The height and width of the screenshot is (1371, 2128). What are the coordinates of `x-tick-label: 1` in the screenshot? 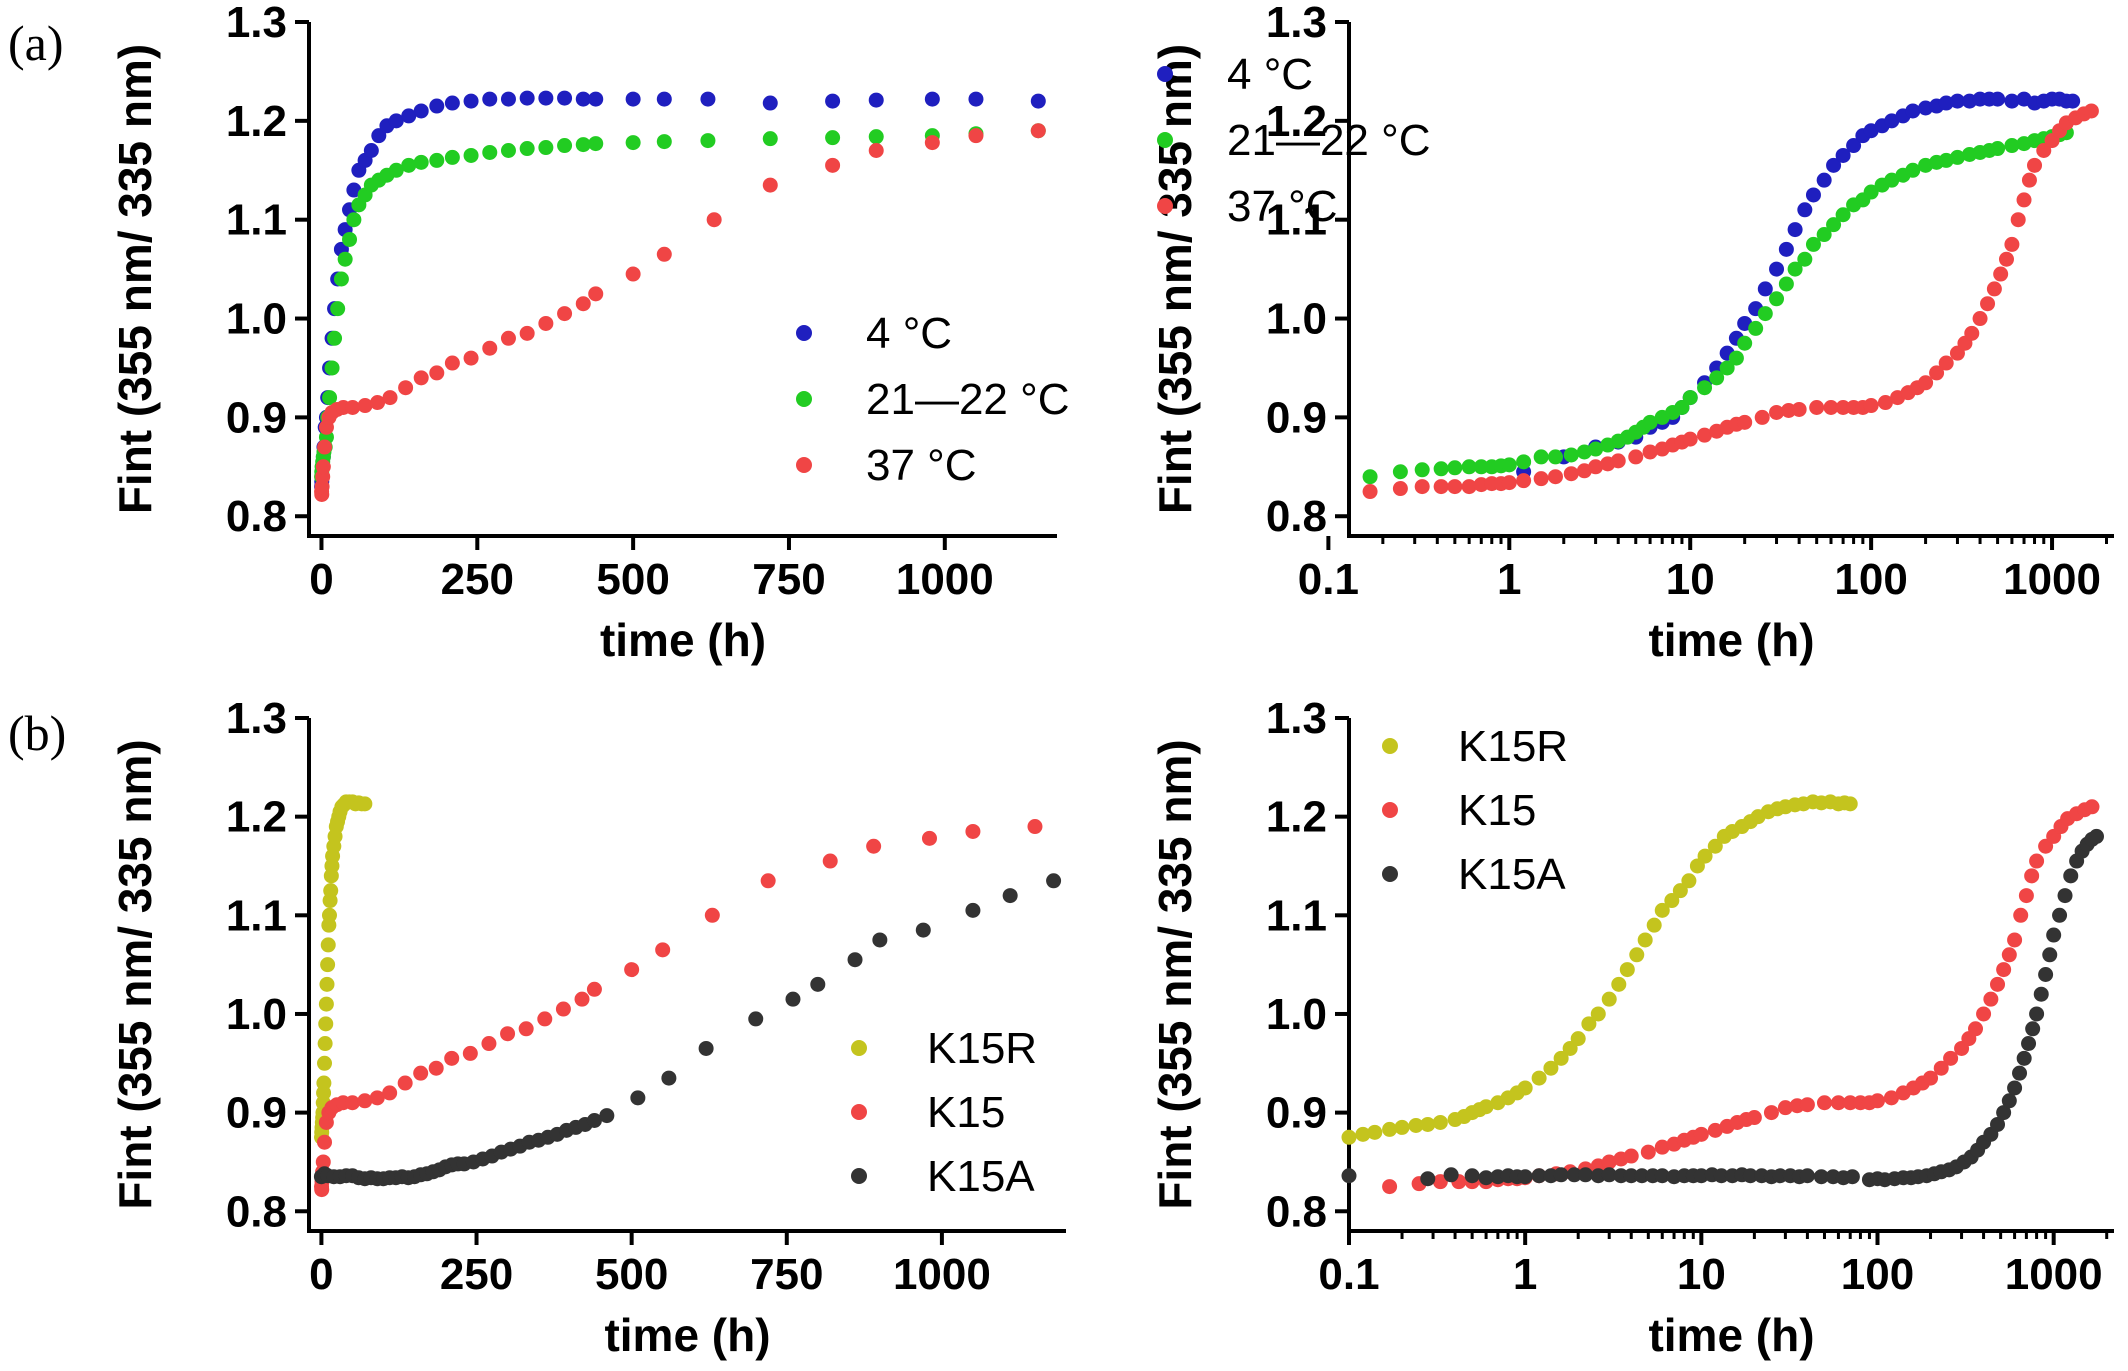 It's located at (1525, 1274).